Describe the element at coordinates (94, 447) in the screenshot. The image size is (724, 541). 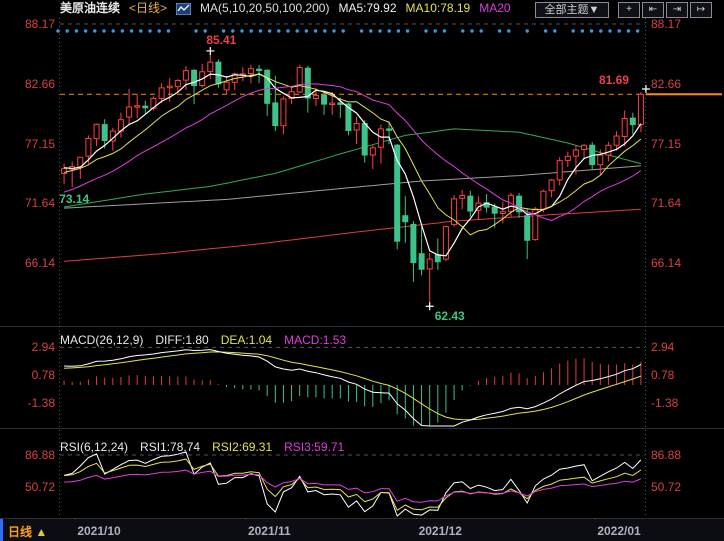
I see `rsi-title: RSI(6,12,24)` at that location.